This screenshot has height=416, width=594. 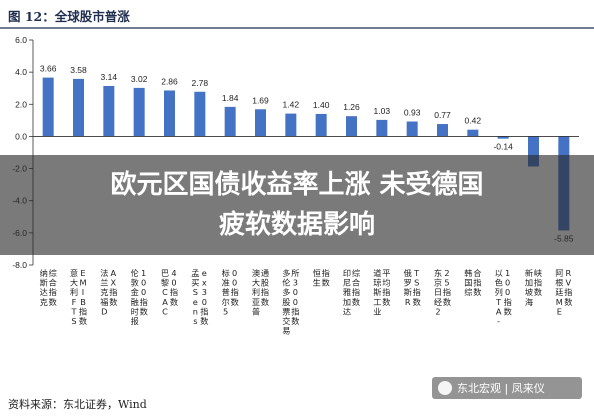 What do you see at coordinates (44, 273) in the screenshot?
I see `svg-text: 纳` at bounding box center [44, 273].